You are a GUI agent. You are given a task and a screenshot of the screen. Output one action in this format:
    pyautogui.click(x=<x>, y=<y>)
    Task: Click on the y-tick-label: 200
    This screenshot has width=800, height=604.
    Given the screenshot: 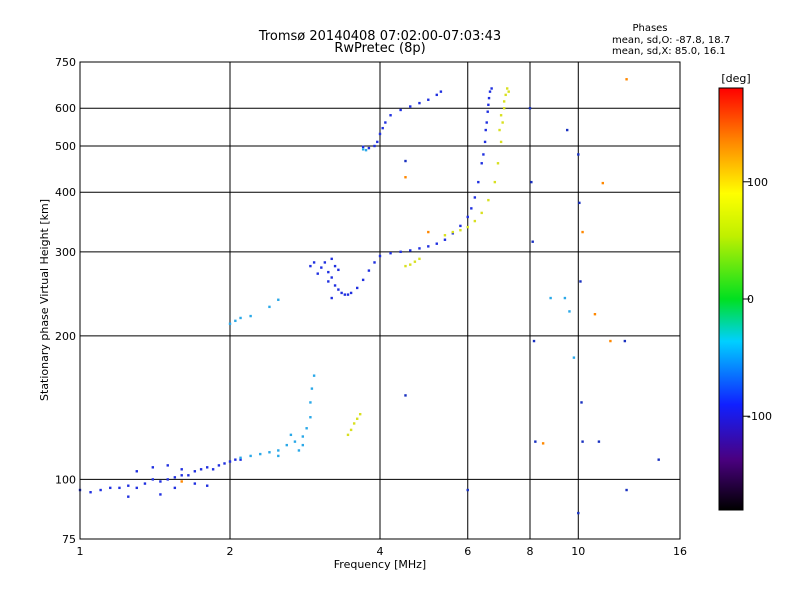 What is the action you would take?
    pyautogui.click(x=65, y=336)
    